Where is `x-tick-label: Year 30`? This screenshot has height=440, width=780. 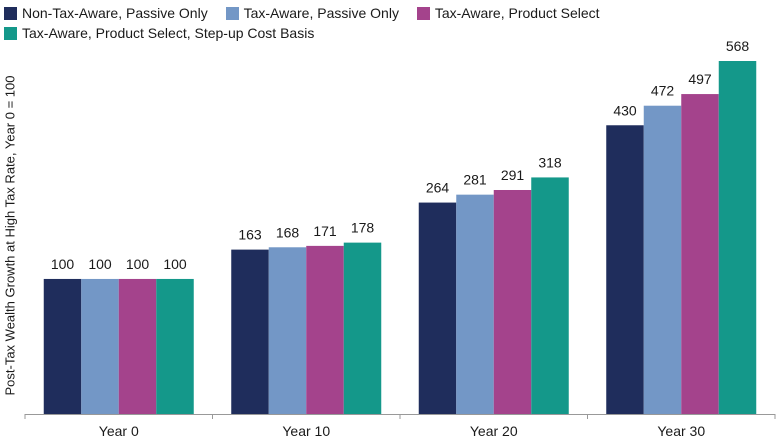 x-tick-label: Year 30 is located at coordinates (681, 431).